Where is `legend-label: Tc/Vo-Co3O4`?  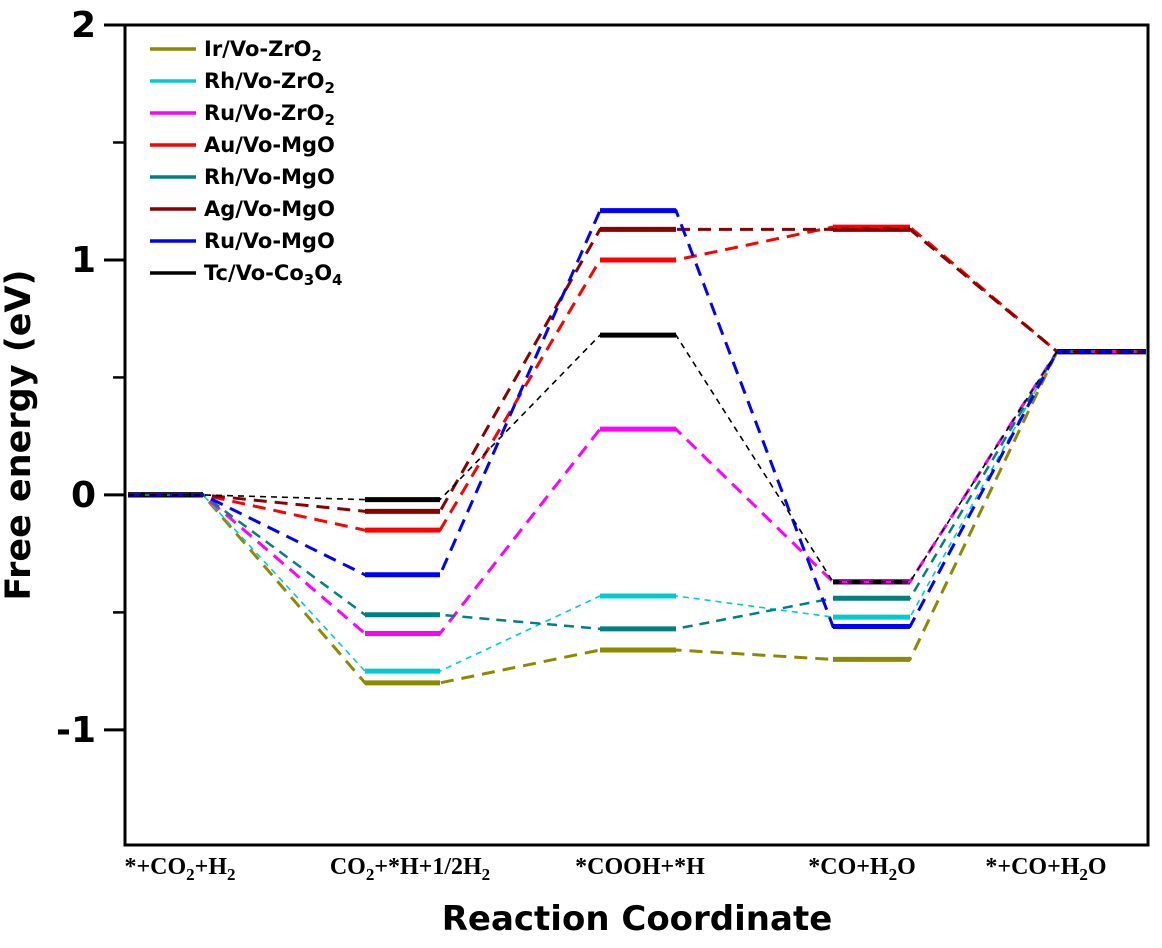
legend-label: Tc/Vo-Co3O4 is located at coordinates (273, 275).